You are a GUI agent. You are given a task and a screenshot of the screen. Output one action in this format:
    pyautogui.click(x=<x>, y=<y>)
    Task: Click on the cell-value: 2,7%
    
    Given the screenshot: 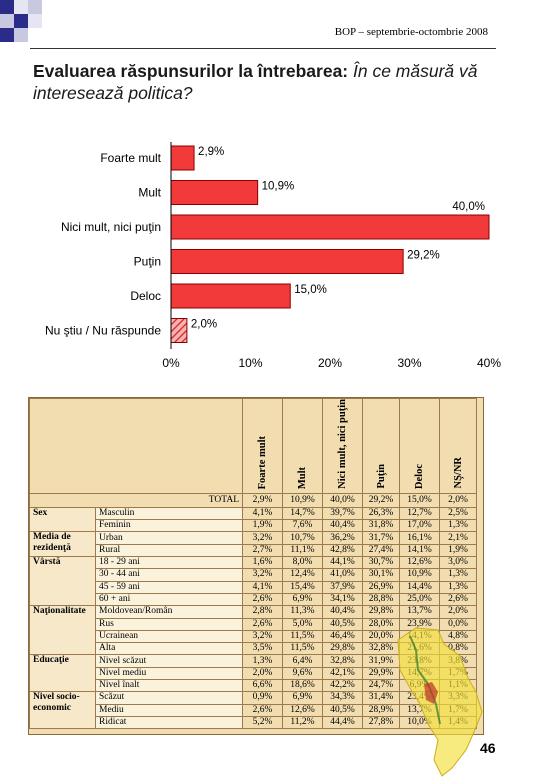 What is the action you would take?
    pyautogui.click(x=262, y=550)
    